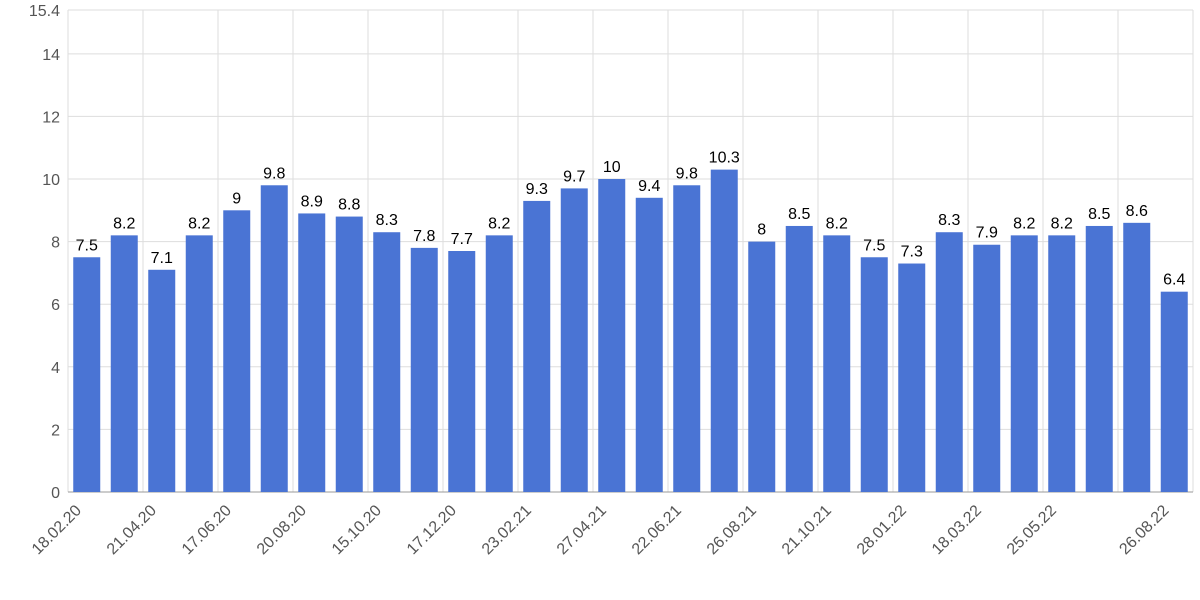 The width and height of the screenshot is (1200, 600). What do you see at coordinates (1032, 530) in the screenshot?
I see `x-tick-label: 25.05.22` at bounding box center [1032, 530].